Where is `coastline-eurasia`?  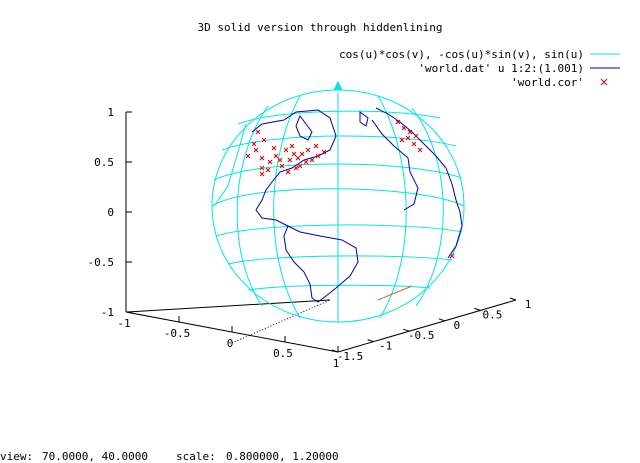 coastline-eurasia is located at coordinates (419, 183).